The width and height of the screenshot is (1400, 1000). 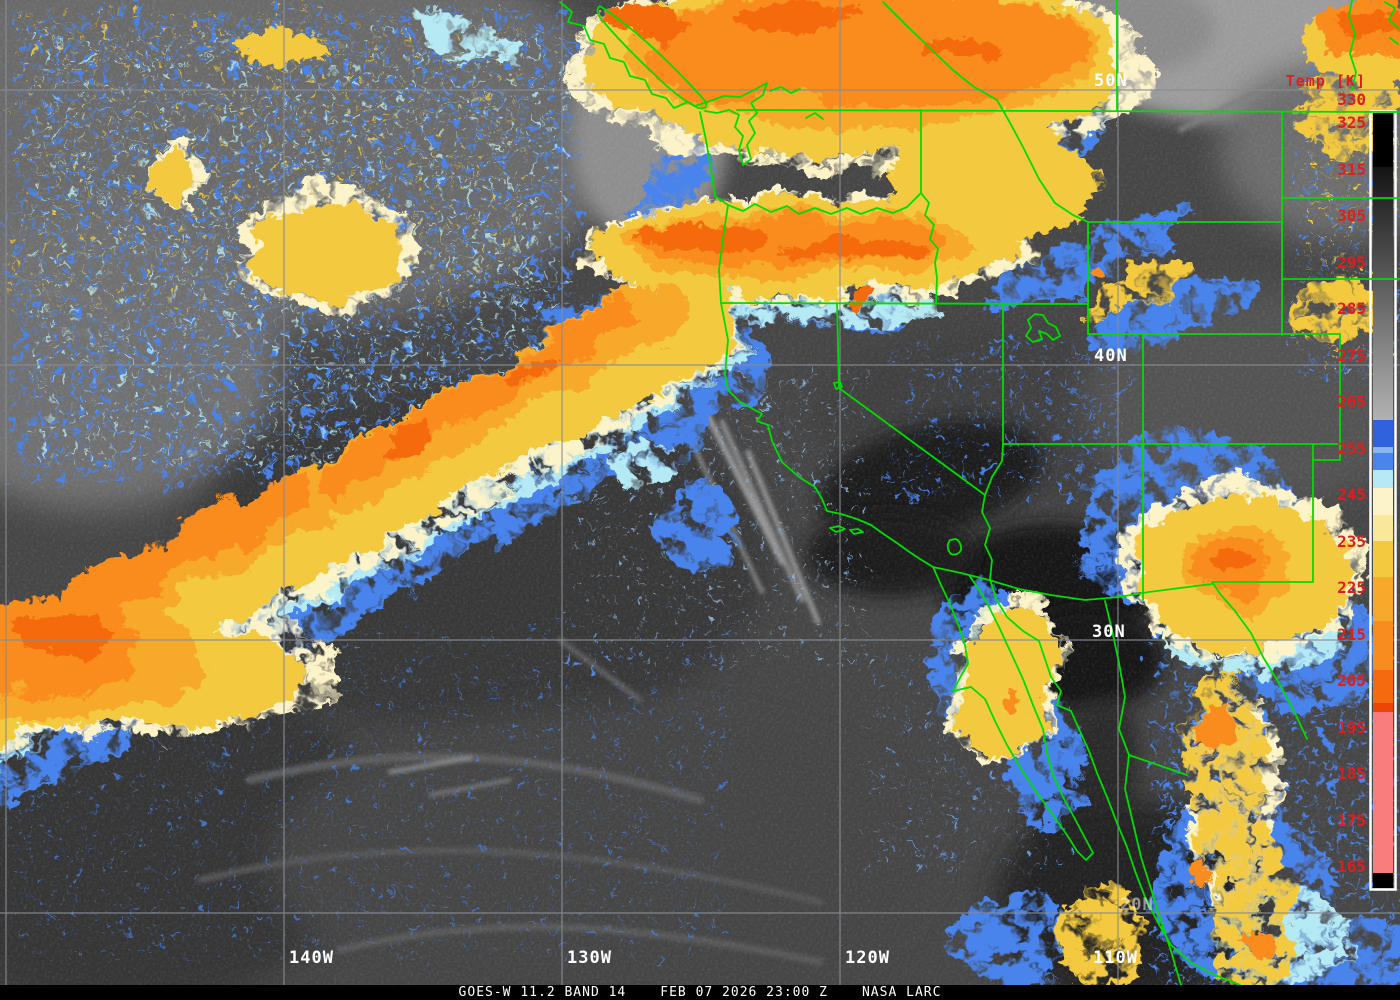 I want to click on colorbar-scale, so click(x=1383, y=500).